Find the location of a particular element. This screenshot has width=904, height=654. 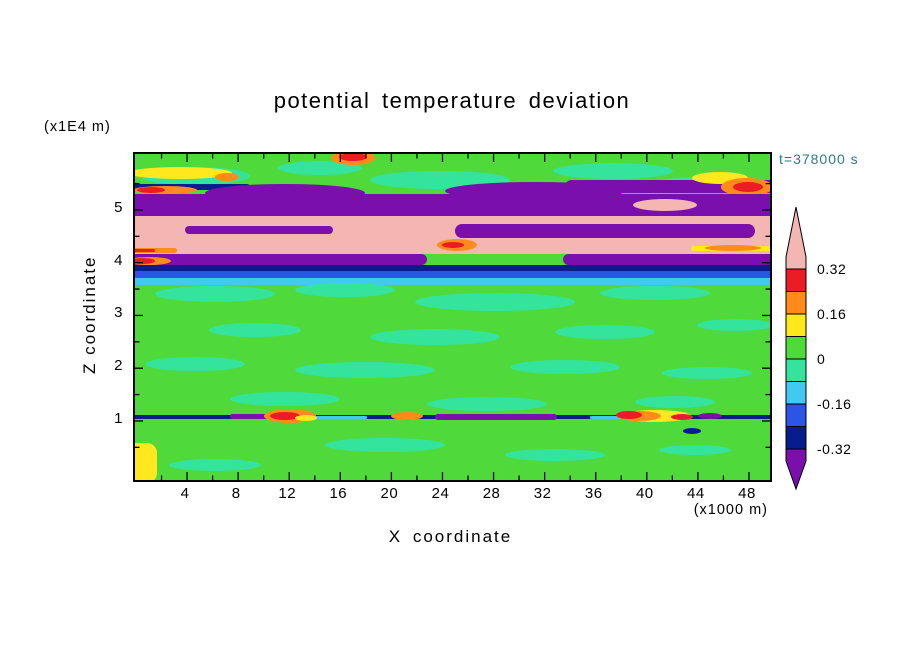

contour-band-blue is located at coordinates (452, 274).